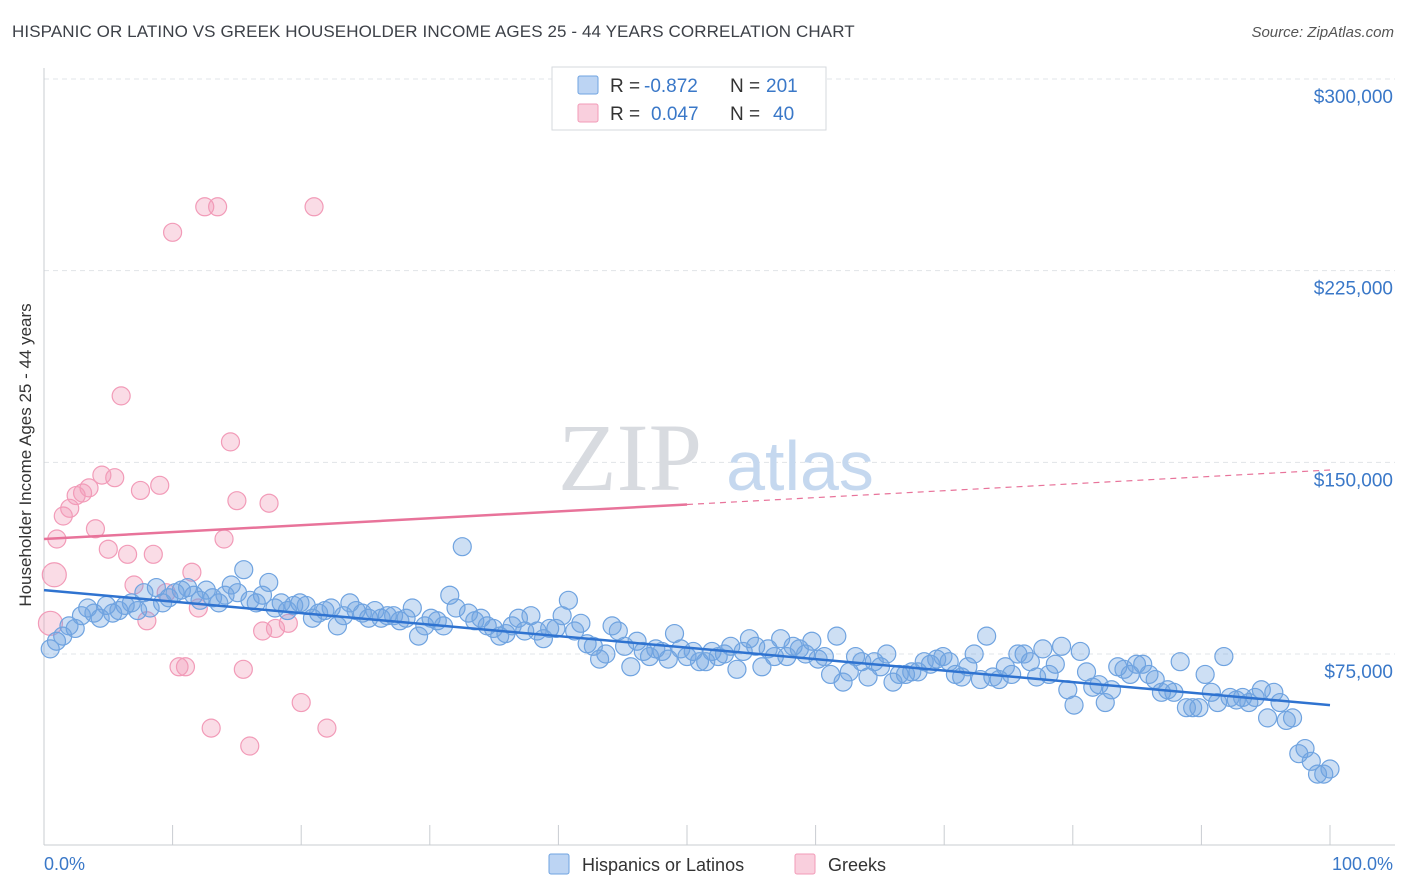 Image resolution: width=1406 pixels, height=892 pixels. Describe the element at coordinates (805, 864) in the screenshot. I see `legend-swatch-greeks` at that location.